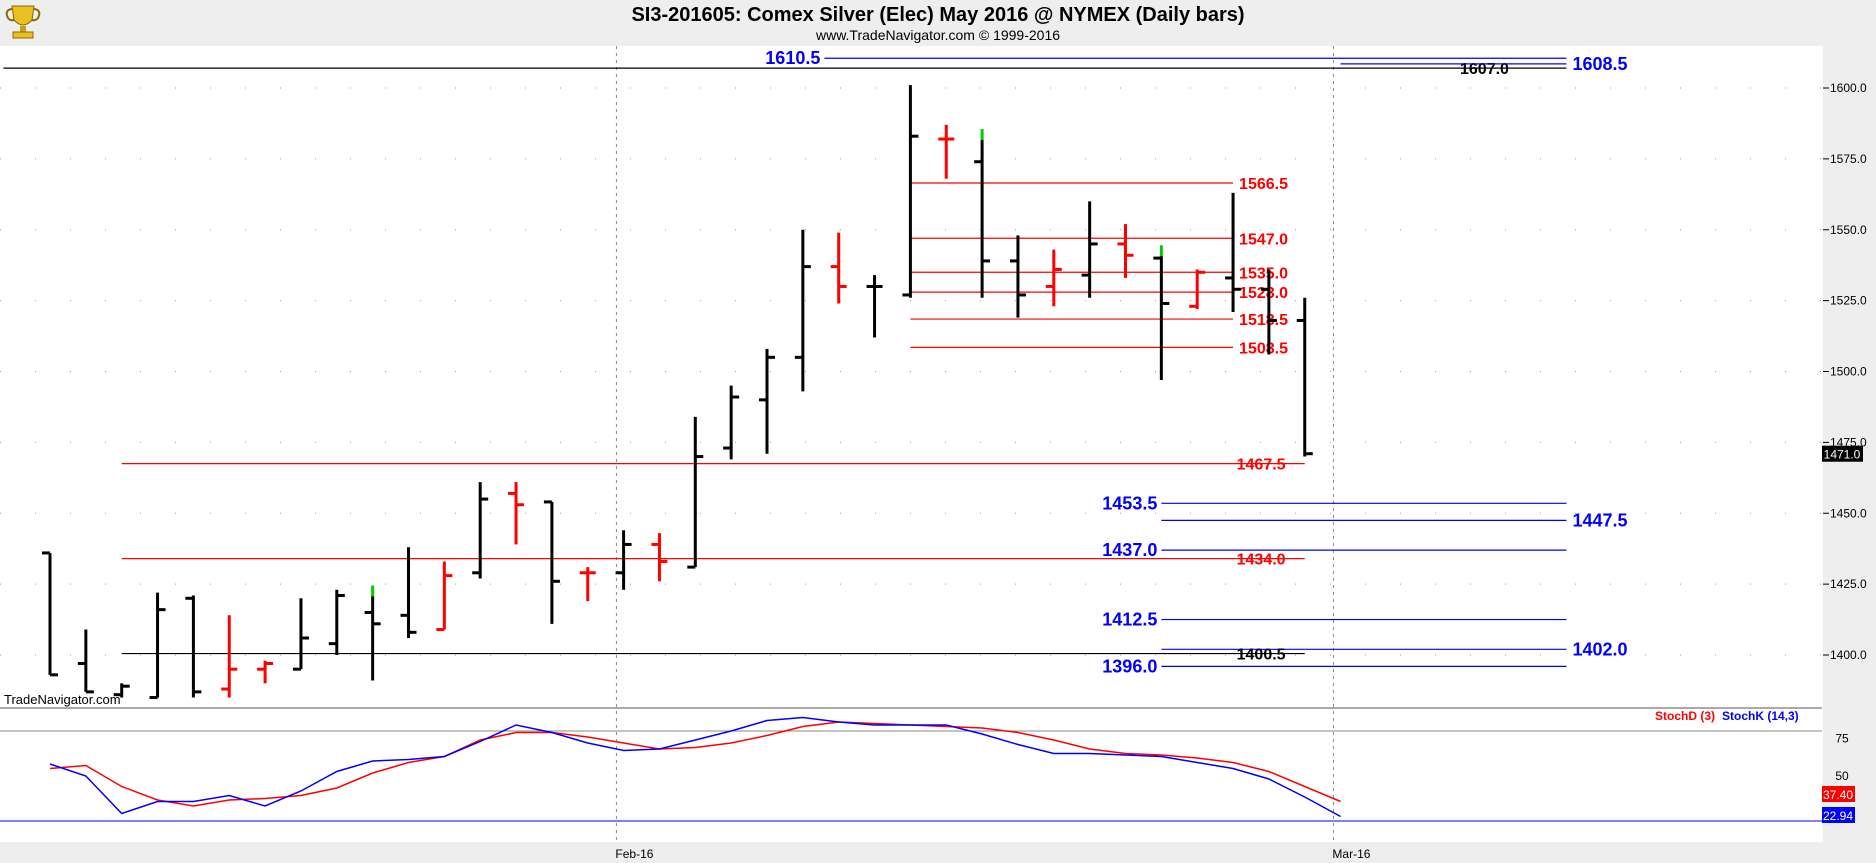  What do you see at coordinates (1848, 301) in the screenshot?
I see `y-tick-label: 1525.0` at bounding box center [1848, 301].